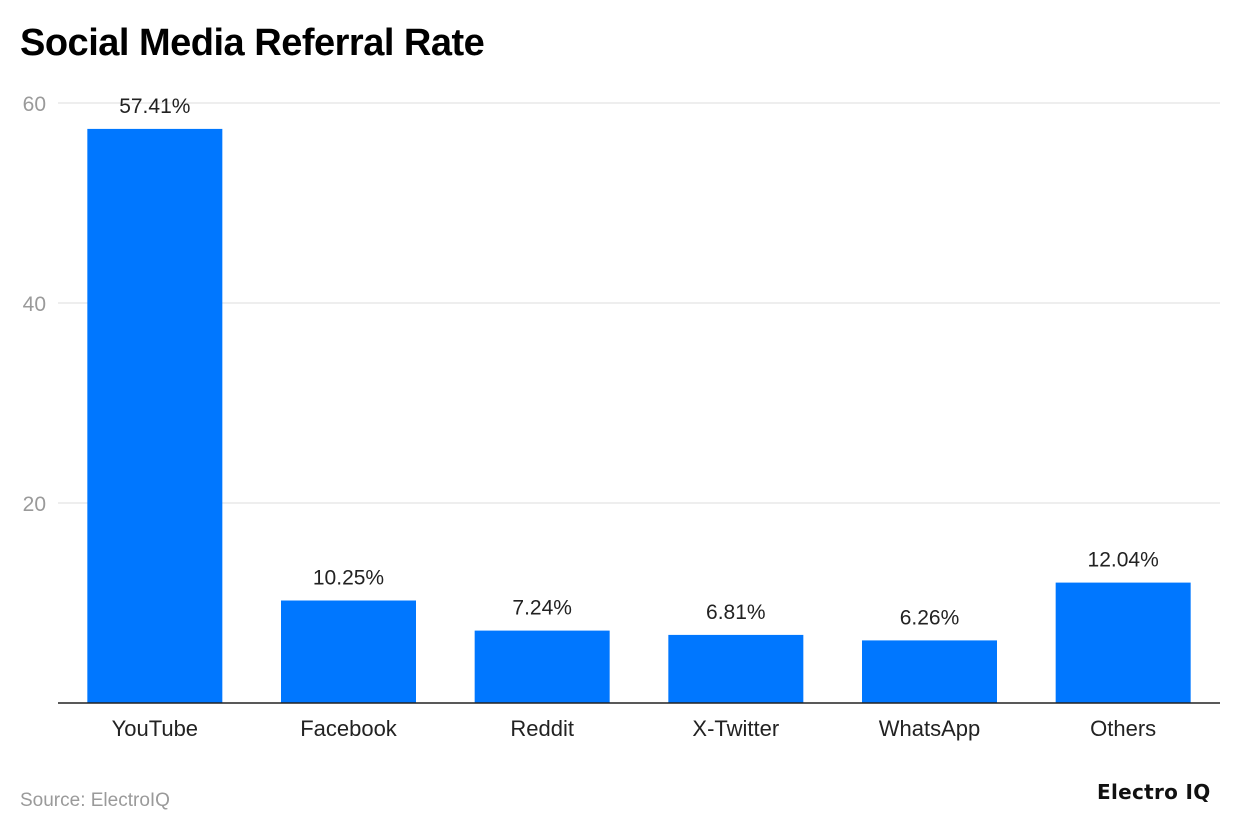  Describe the element at coordinates (735, 728) in the screenshot. I see `x-tick-label: X-Twitter` at that location.